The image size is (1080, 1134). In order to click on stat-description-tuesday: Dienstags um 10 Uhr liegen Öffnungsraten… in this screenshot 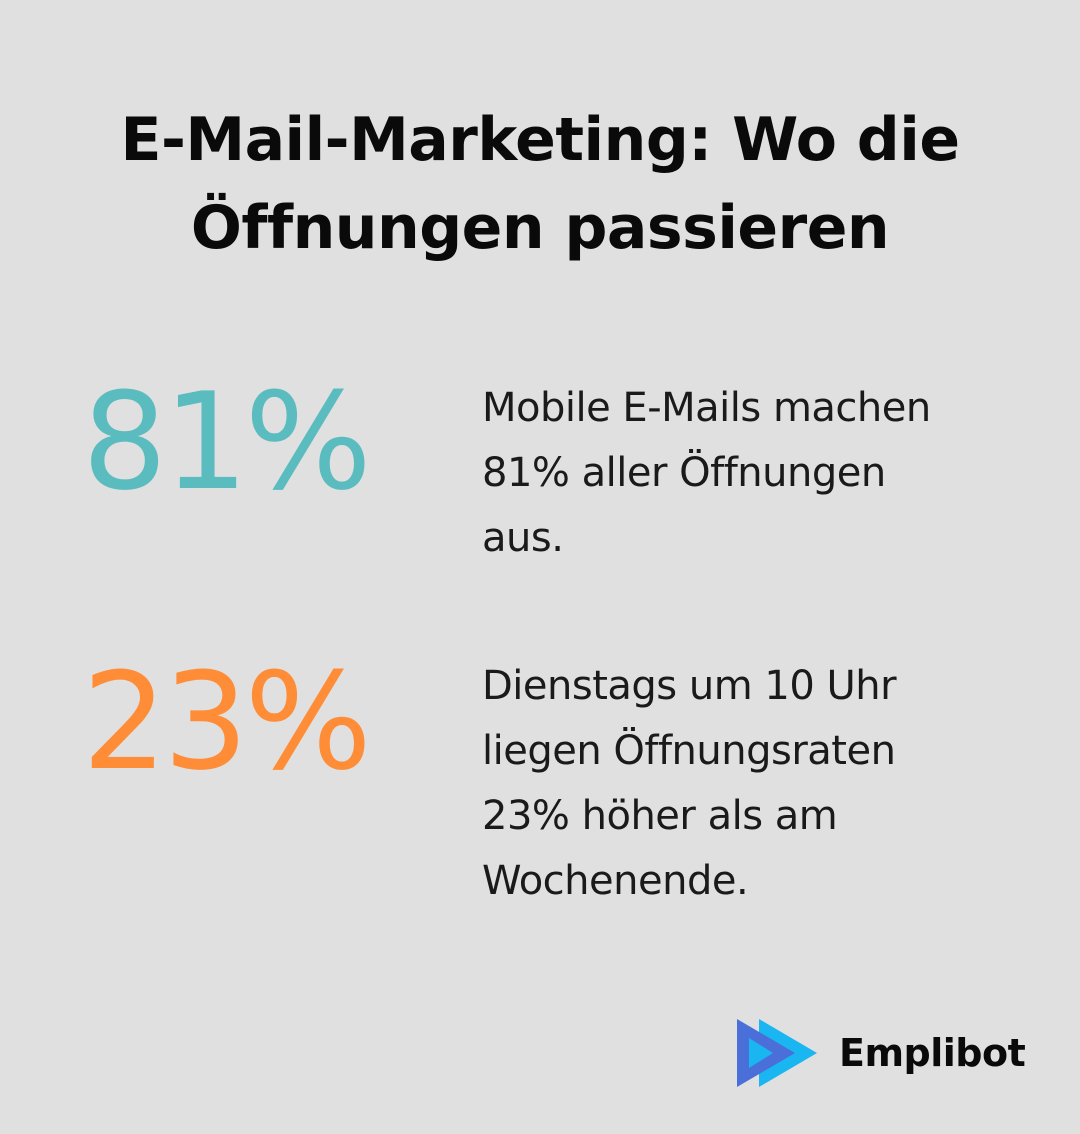, I will do `click(762, 784)`.